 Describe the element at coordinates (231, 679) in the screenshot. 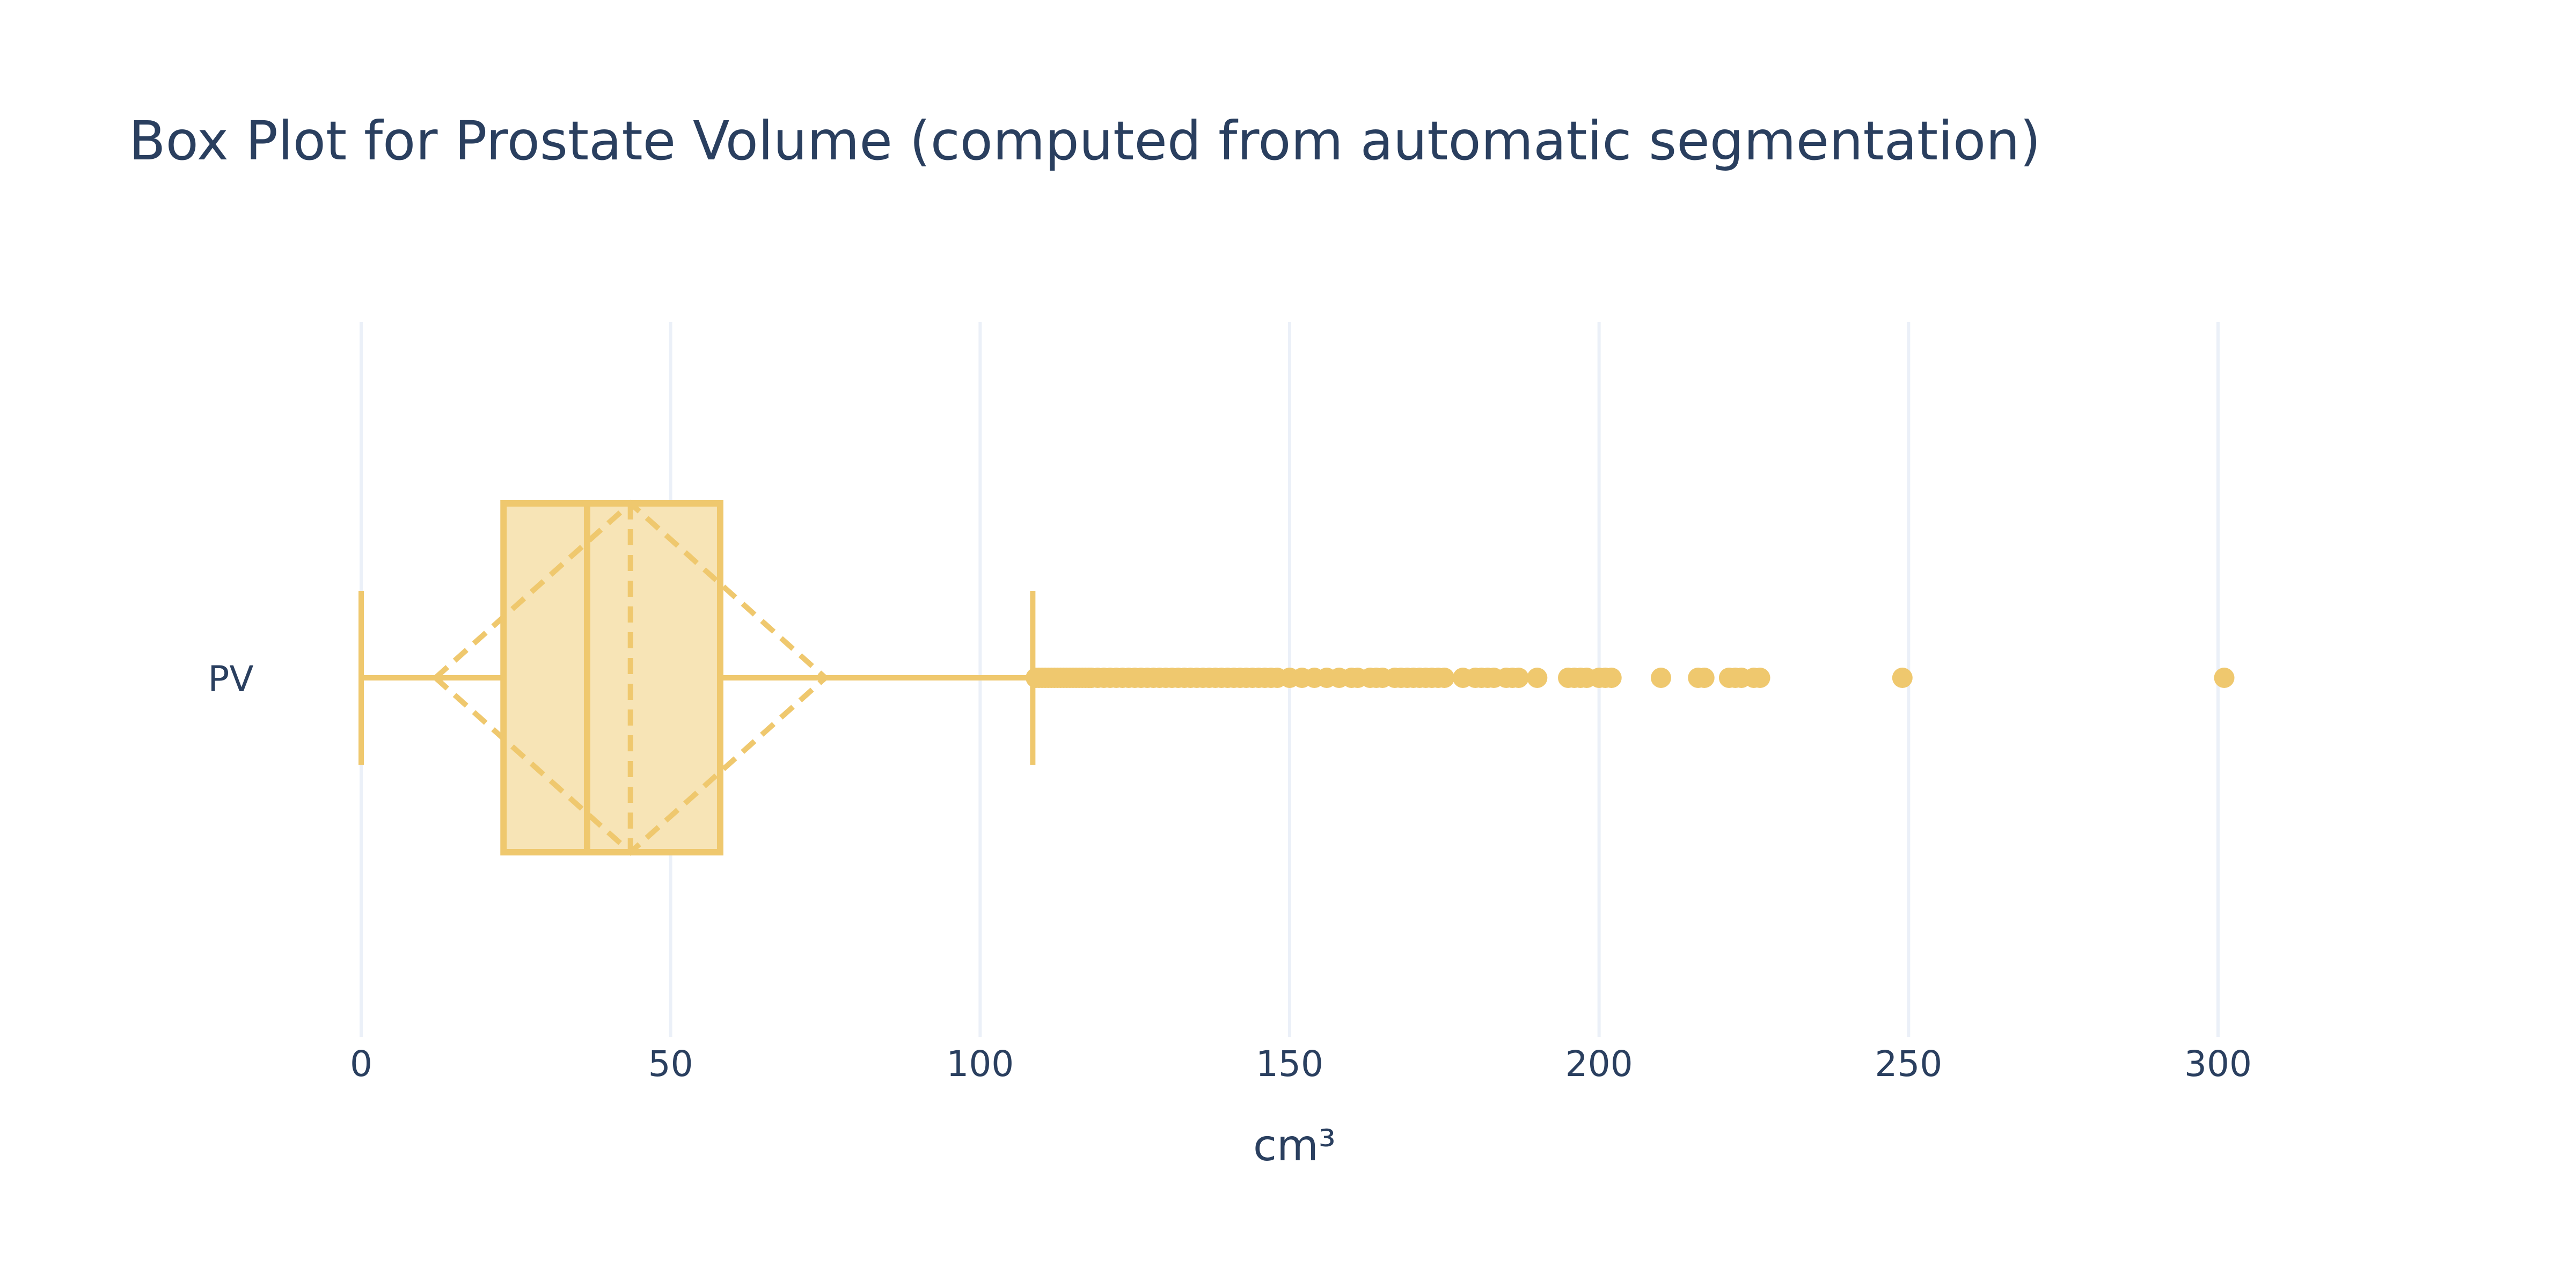

I see `y-tick-label: PV` at that location.